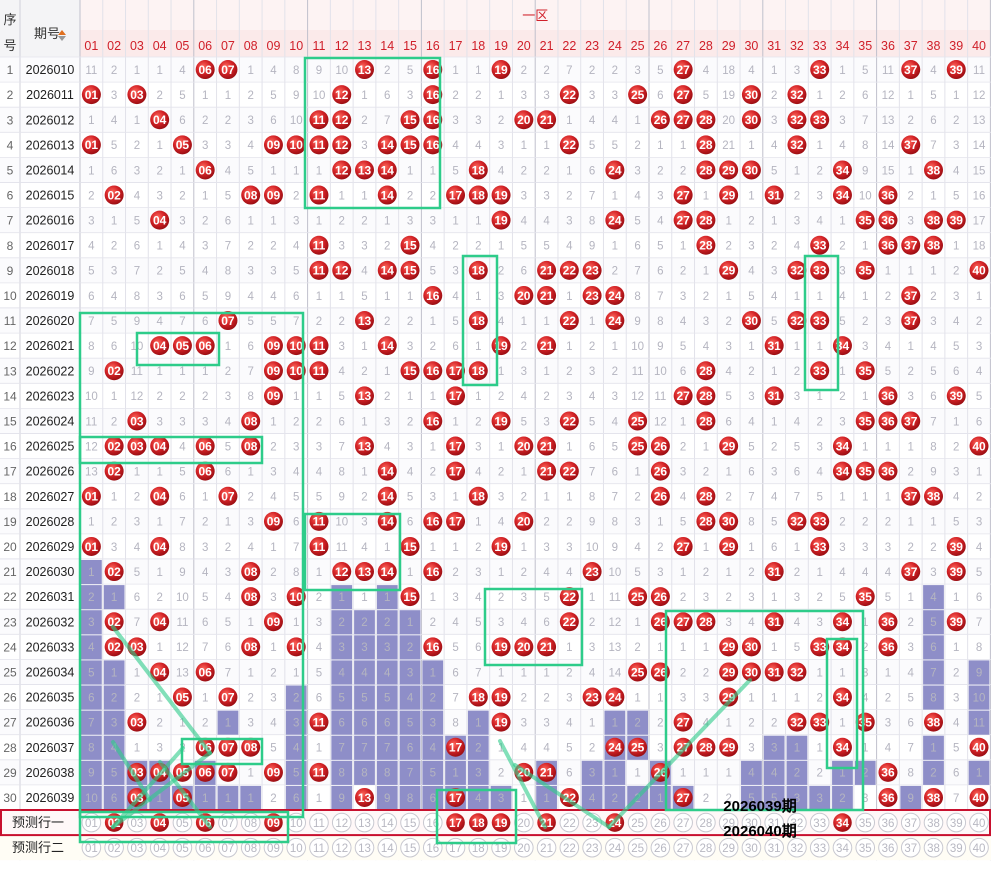 Image resolution: width=991 pixels, height=870 pixels. Describe the element at coordinates (524, 446) in the screenshot. I see `hit-number: 20` at that location.